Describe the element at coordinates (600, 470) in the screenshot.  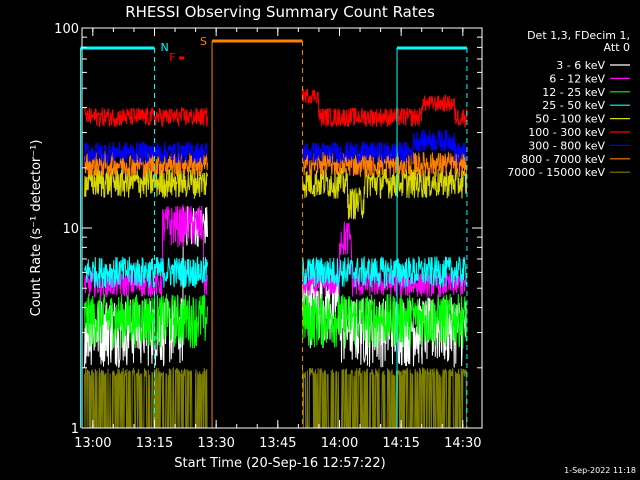
I see `timestamp: 1-Sep-2022 11:18` at that location.